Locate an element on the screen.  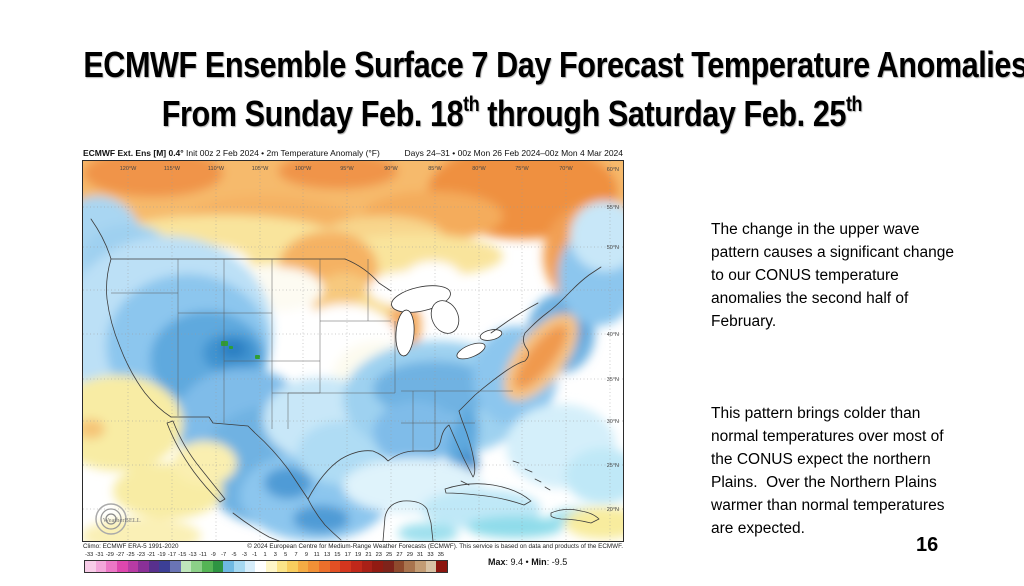
map-footer-climo: Climo: ECMWF ERA-5 1991-2020 is located at coordinates (131, 546).